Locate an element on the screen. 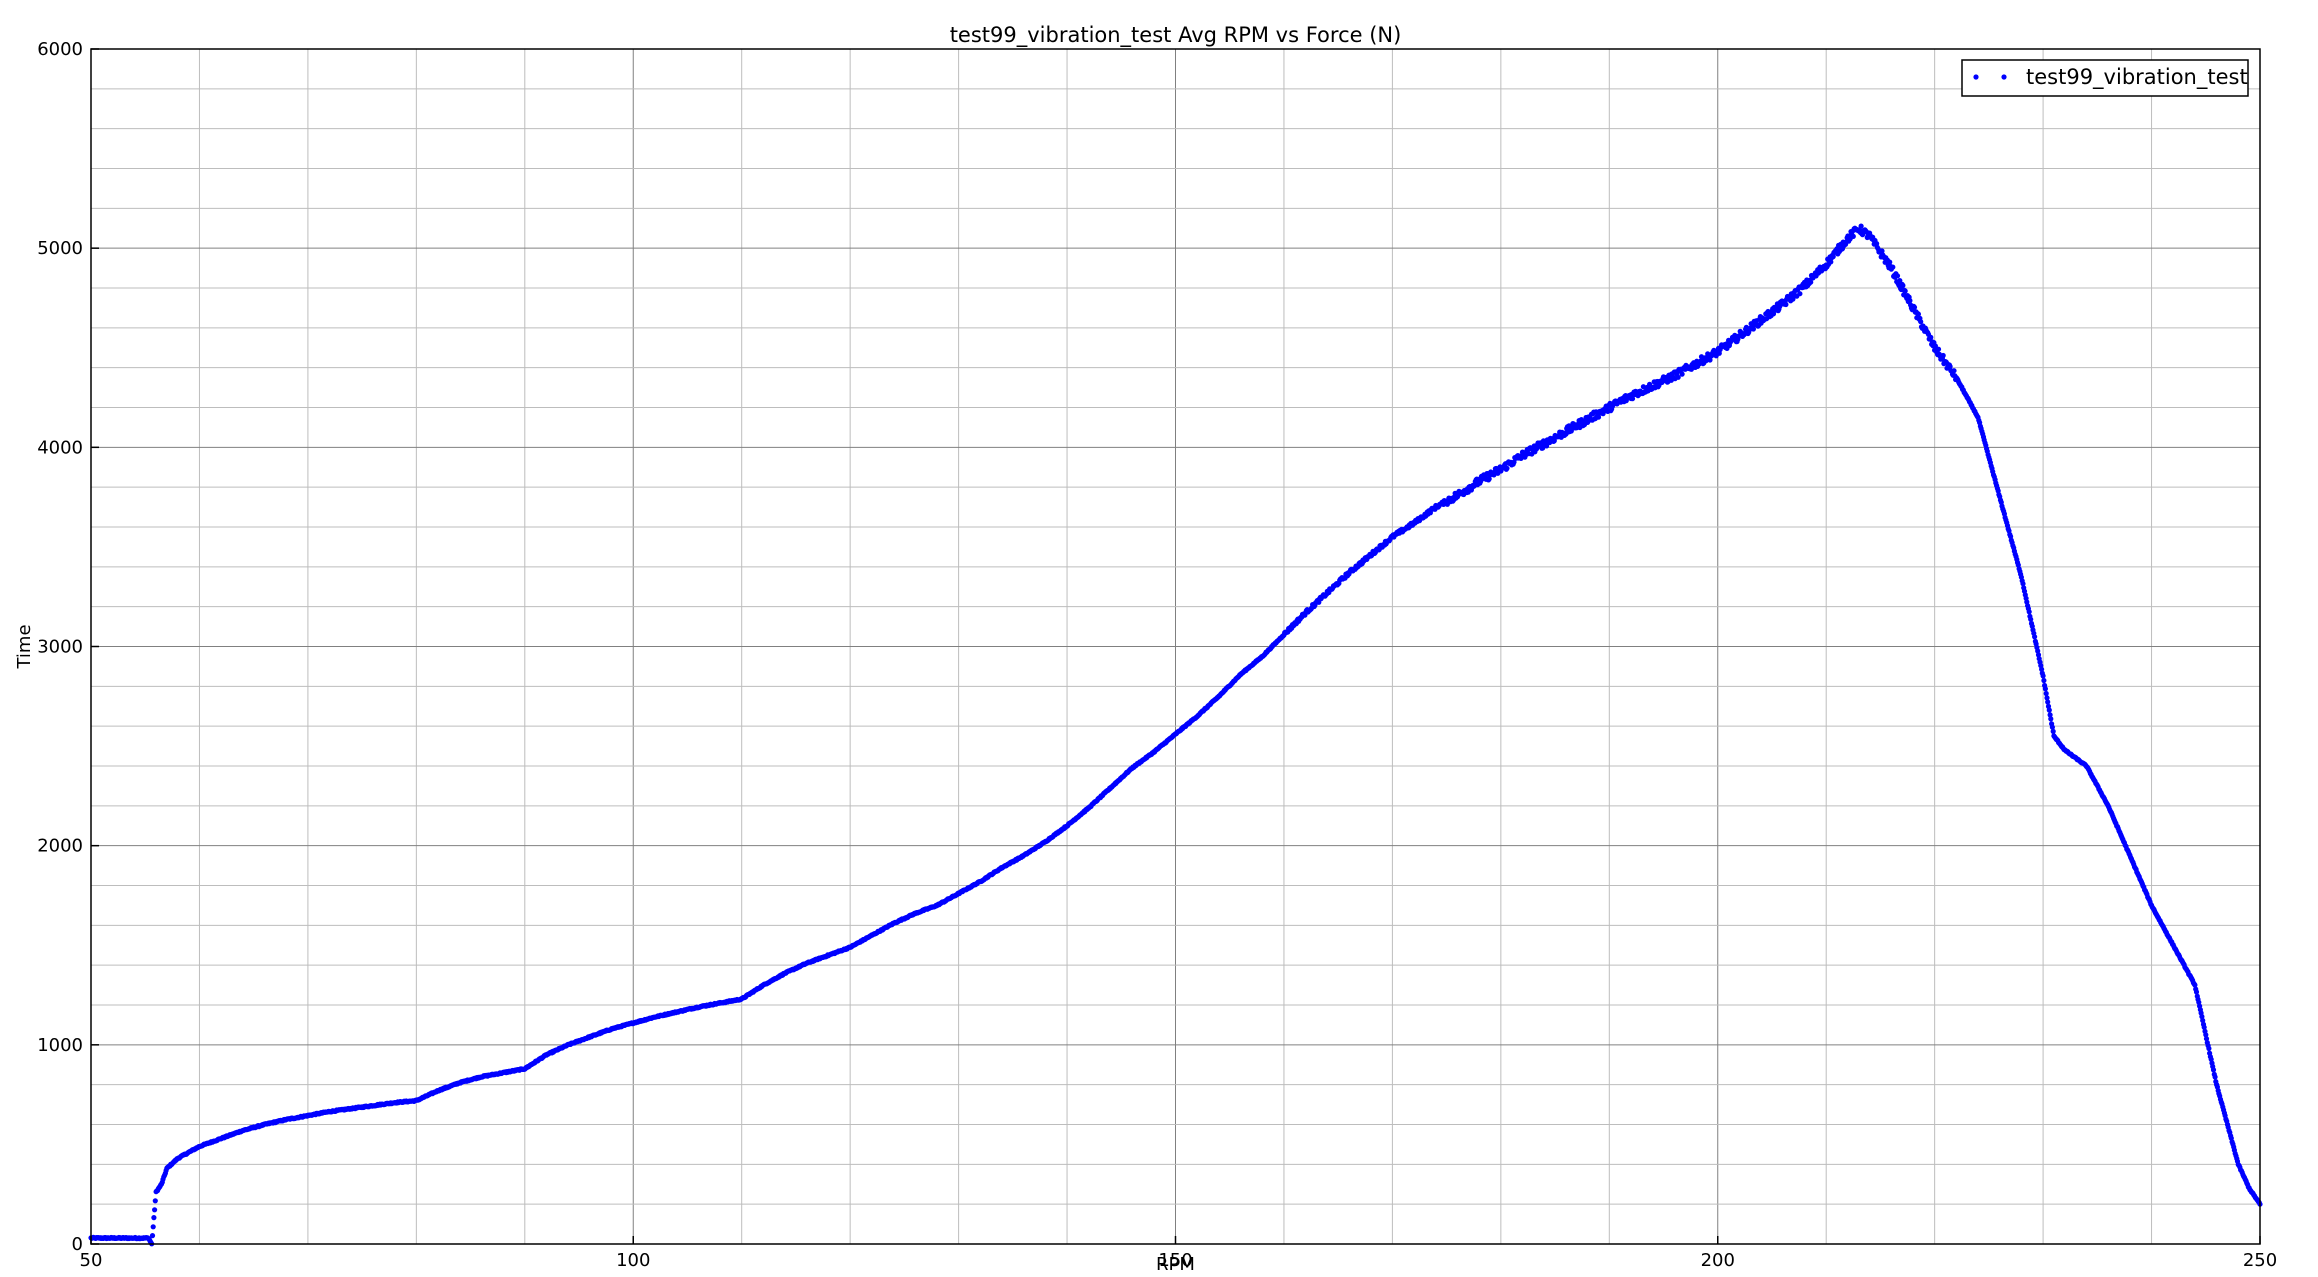 Image resolution: width=2318 pixels, height=1277 pixels. y-tick-label: 5000 is located at coordinates (60, 248).